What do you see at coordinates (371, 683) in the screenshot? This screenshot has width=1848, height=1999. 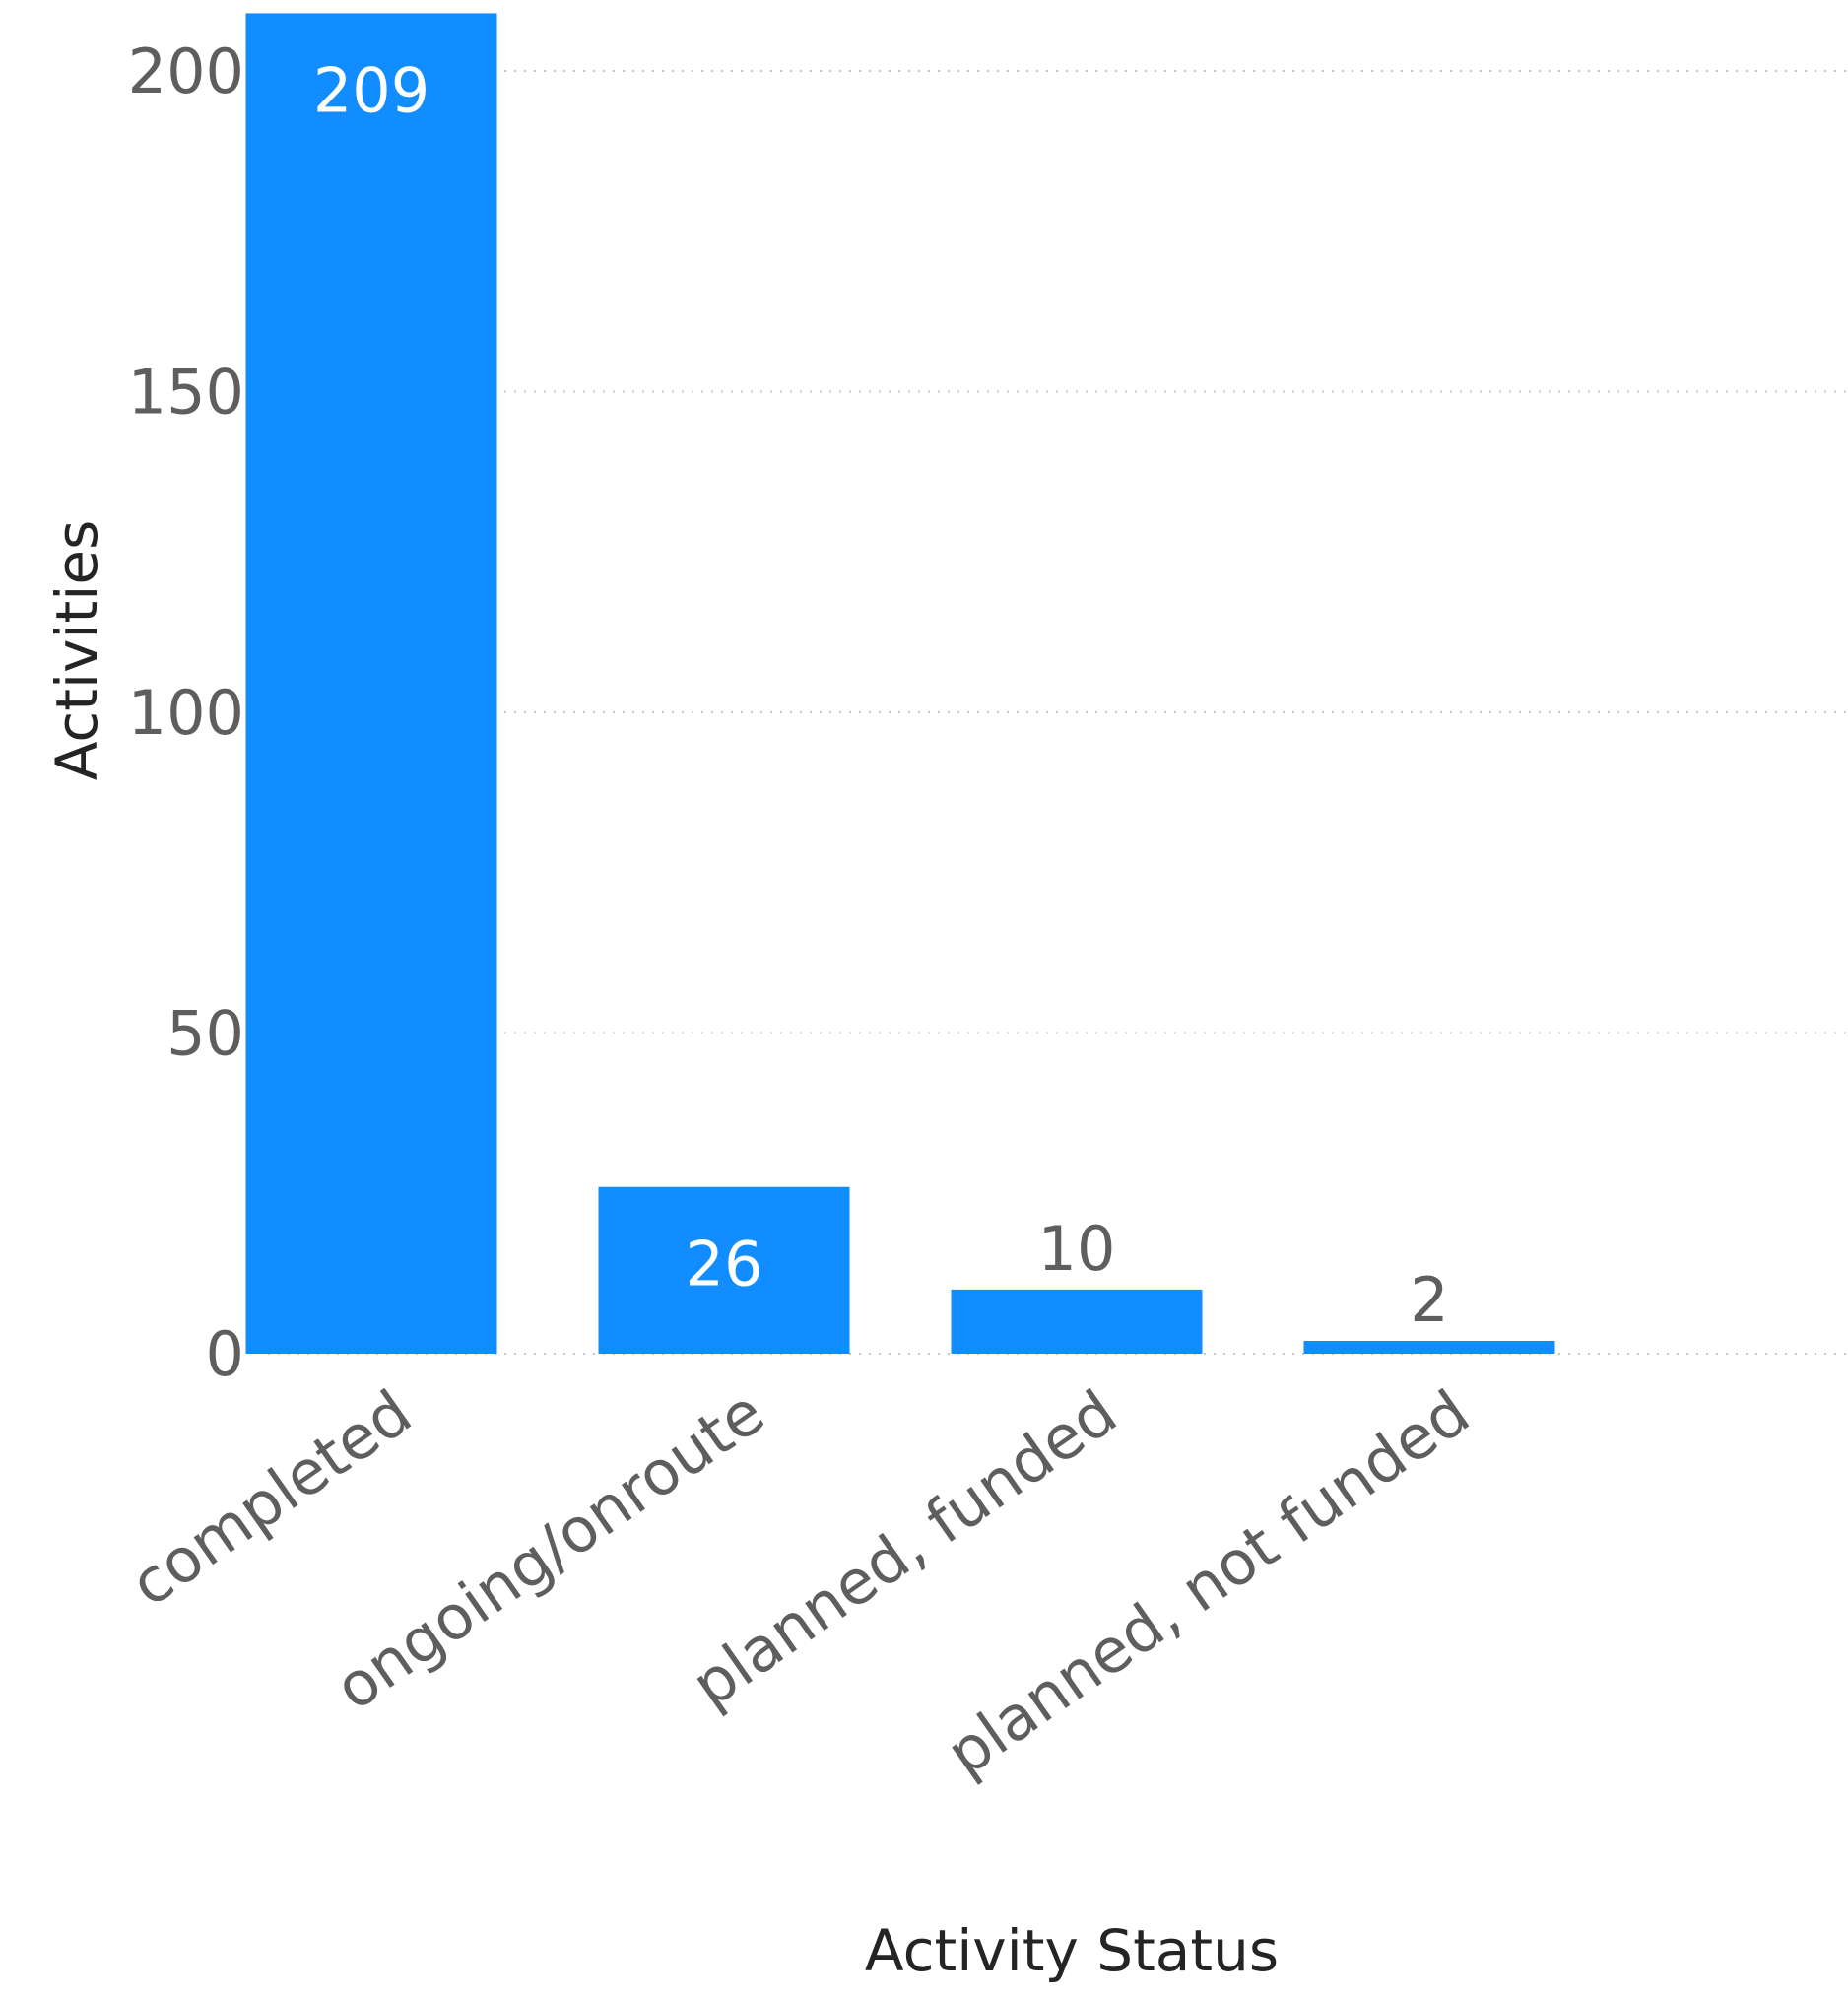 I see `bar-completed` at bounding box center [371, 683].